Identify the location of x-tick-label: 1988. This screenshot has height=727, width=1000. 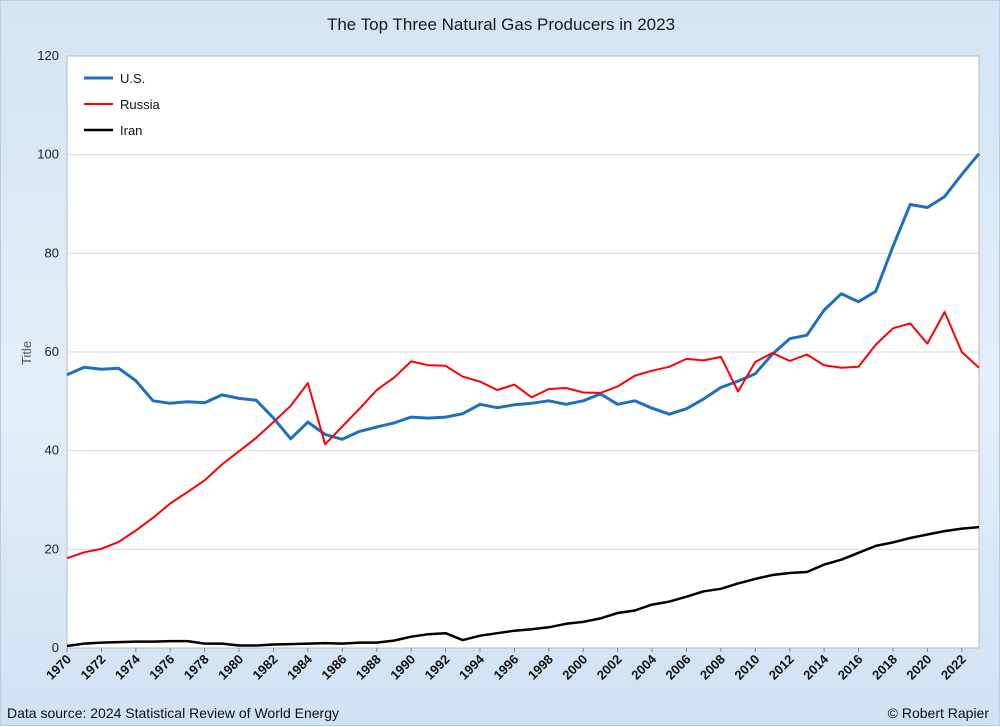
(368, 667).